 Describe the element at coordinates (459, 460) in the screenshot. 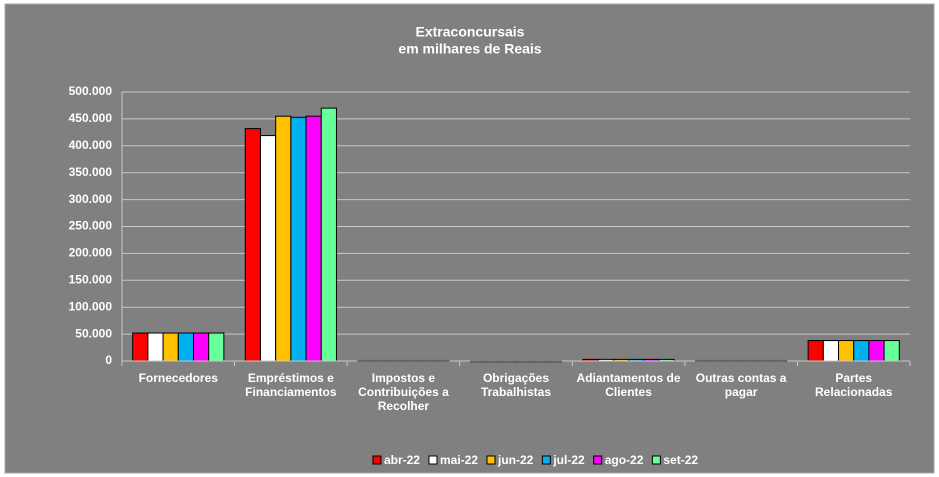

I see `legend-label: mai-22` at that location.